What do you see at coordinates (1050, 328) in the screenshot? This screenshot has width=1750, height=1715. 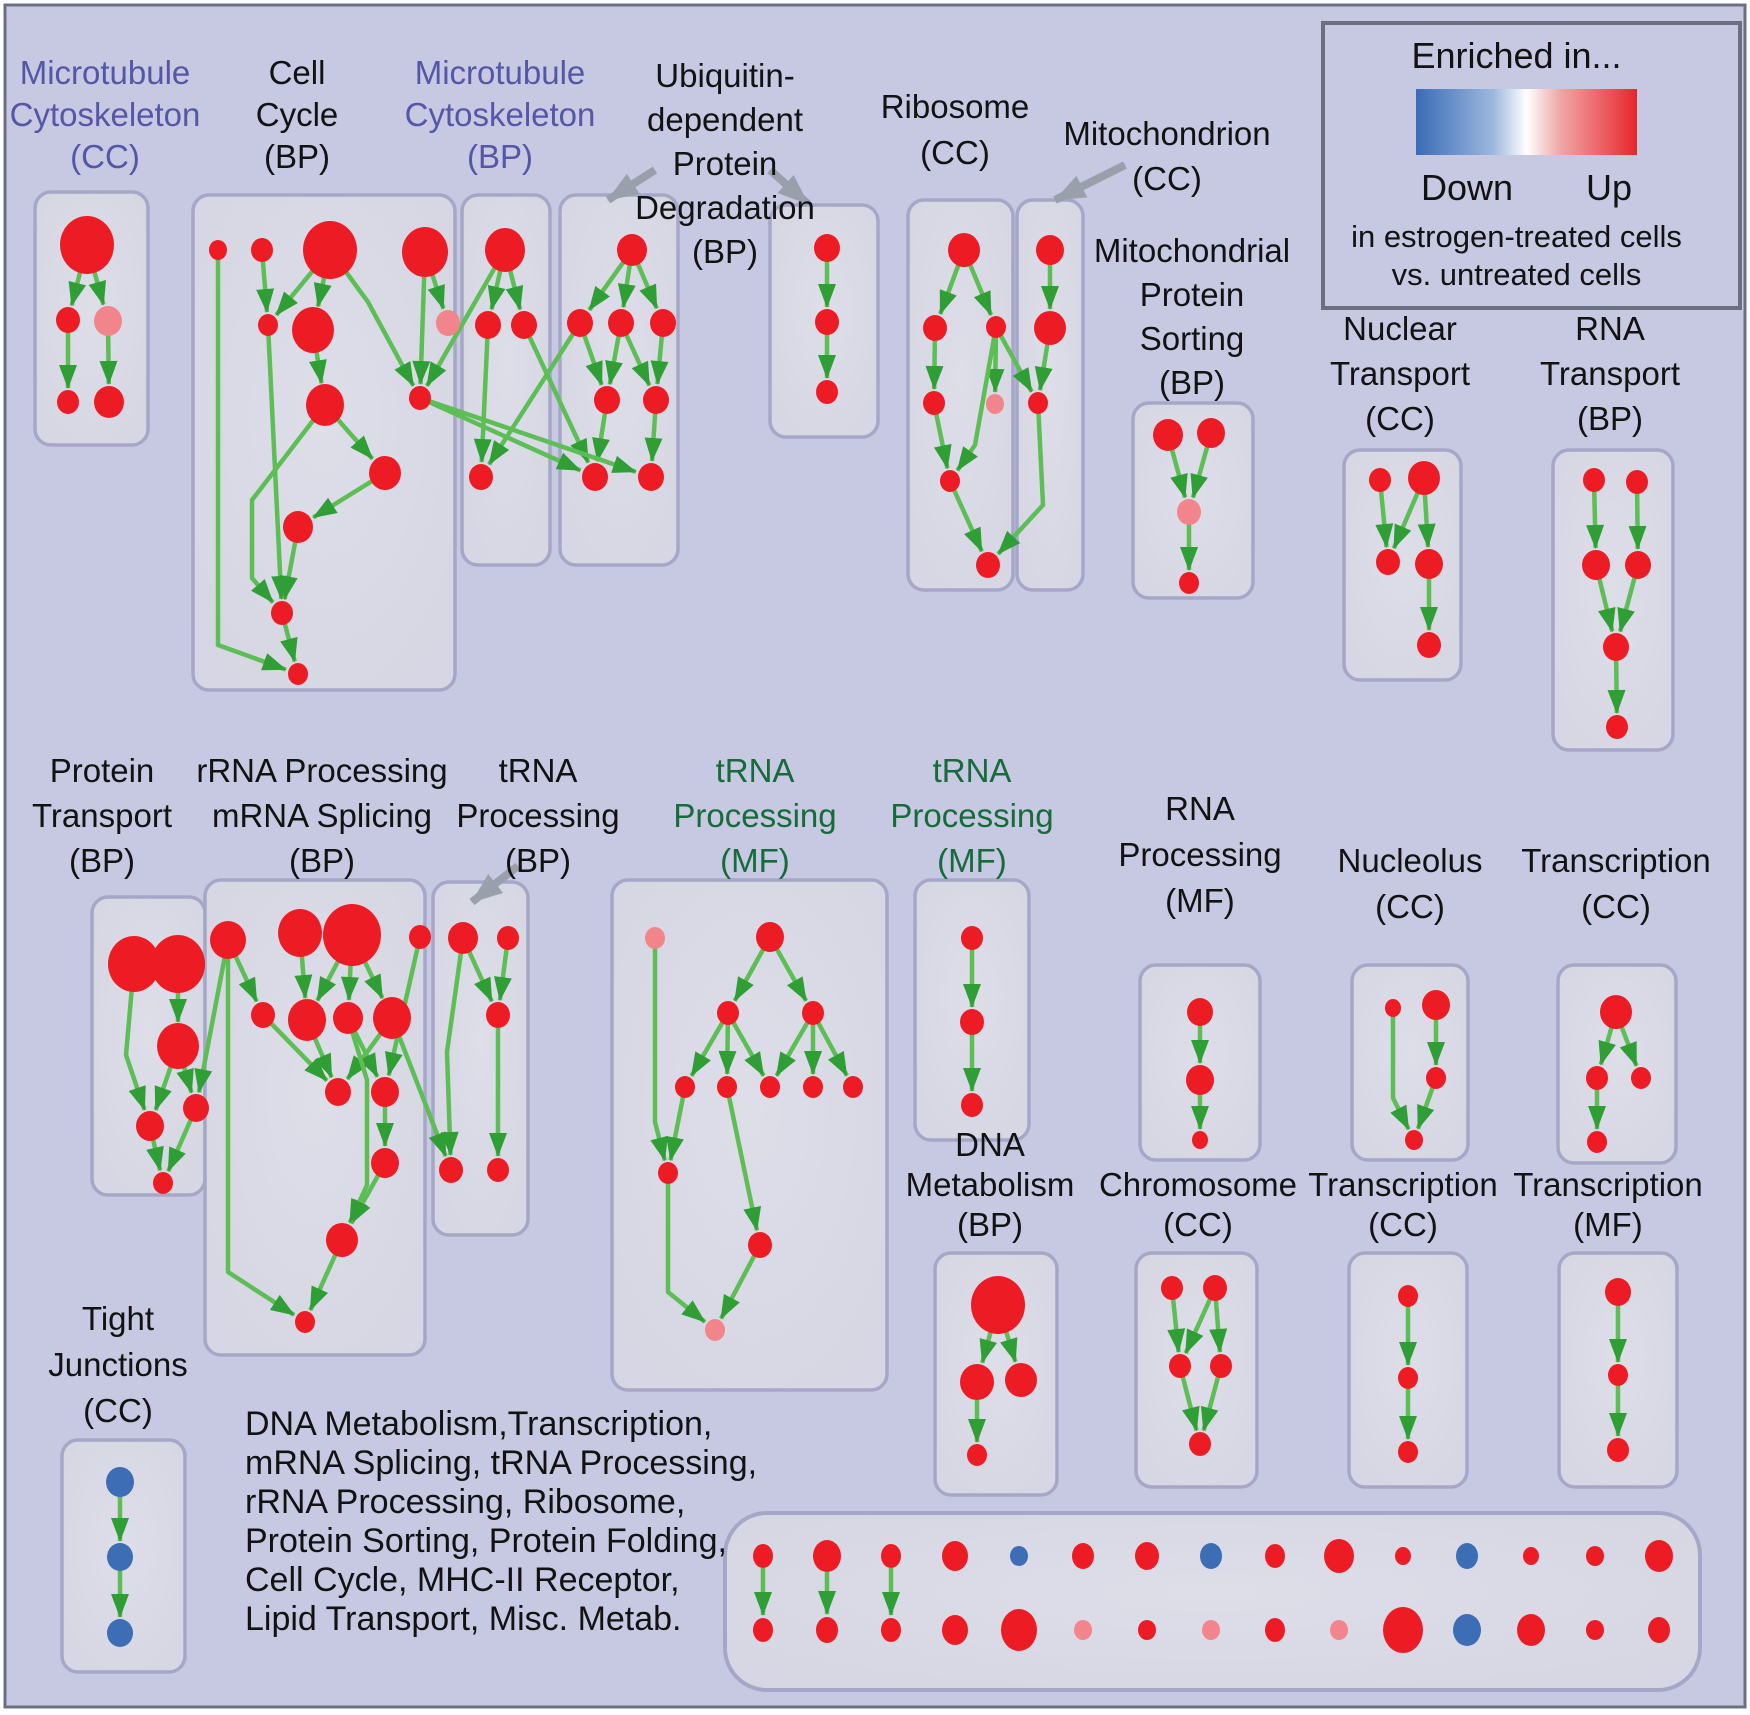 I see `node-mitochondrion-m2` at bounding box center [1050, 328].